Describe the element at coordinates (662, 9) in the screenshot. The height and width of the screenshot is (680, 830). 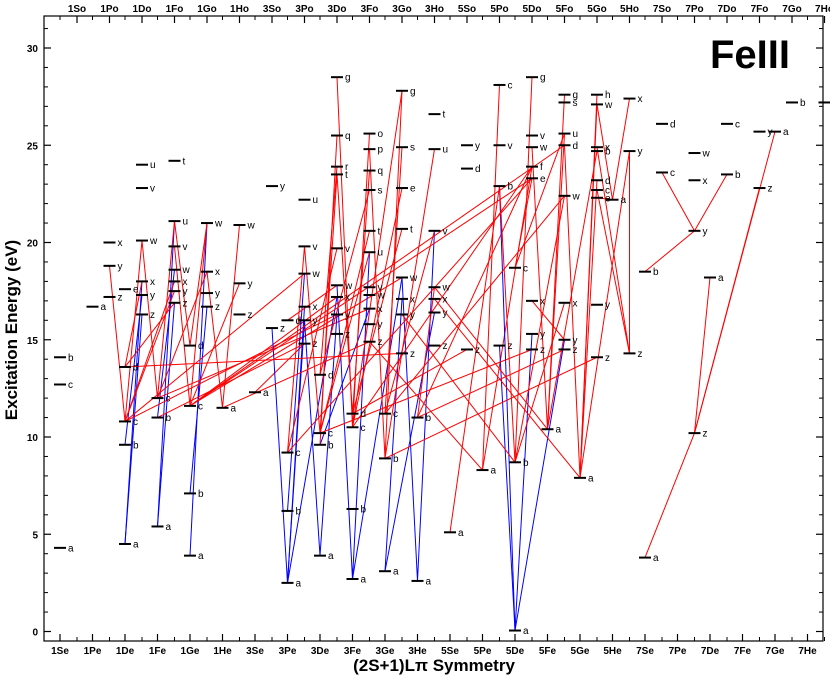
I see `x-top-tick-label: 7So` at that location.